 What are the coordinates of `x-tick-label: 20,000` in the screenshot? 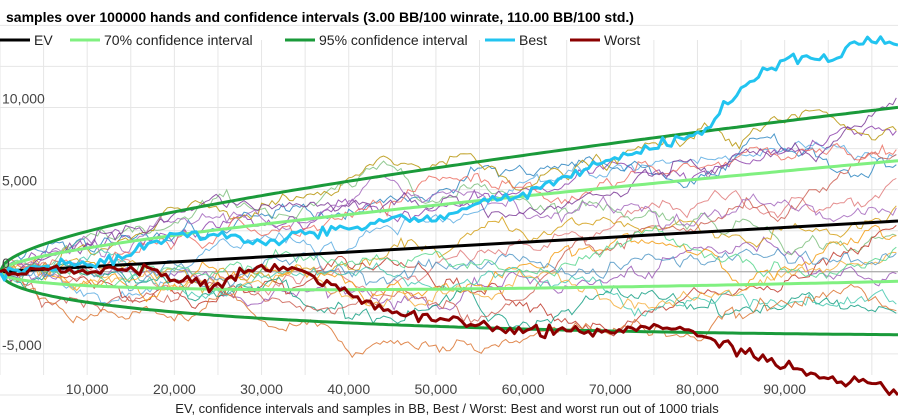 It's located at (174, 389).